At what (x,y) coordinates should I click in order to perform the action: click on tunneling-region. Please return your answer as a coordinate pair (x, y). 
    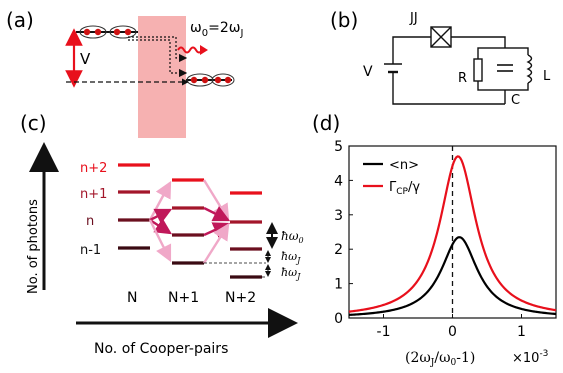
    Looking at the image, I should click on (162, 77).